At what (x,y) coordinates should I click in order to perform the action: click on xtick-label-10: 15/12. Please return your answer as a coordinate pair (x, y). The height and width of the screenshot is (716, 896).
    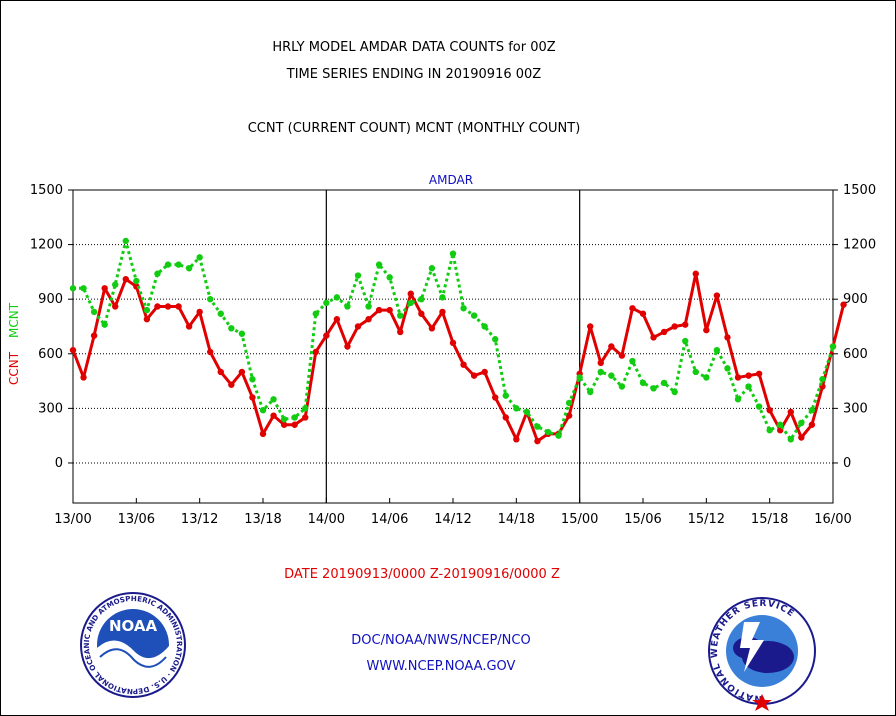
    Looking at the image, I should click on (706, 519).